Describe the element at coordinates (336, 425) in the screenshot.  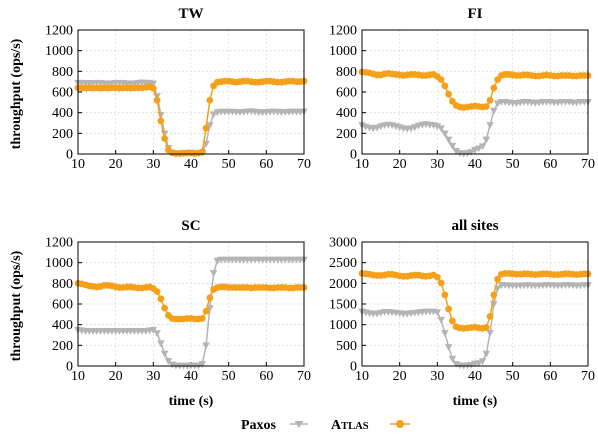
I see `legend-label-atlas-initial: A` at that location.